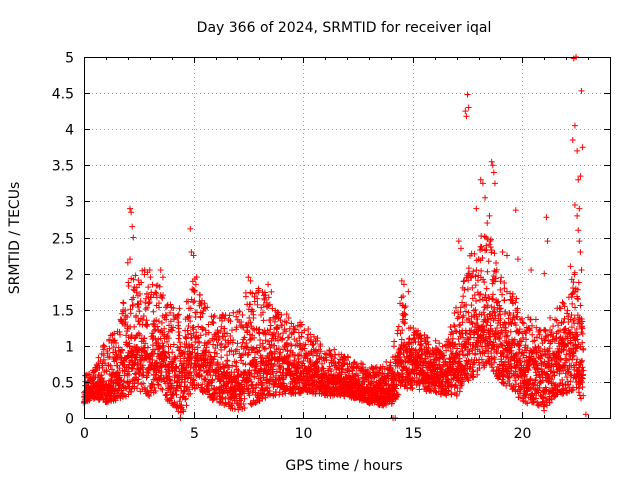 This screenshot has width=640, height=480. I want to click on y-tick-label: 2, so click(69, 276).